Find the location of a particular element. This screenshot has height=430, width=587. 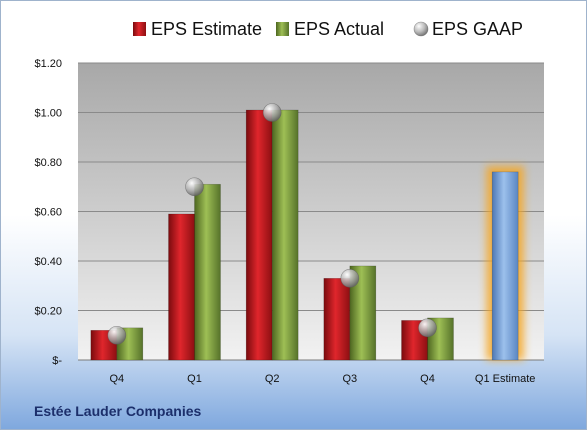

legend-label: EPS Estimate is located at coordinates (206, 29).